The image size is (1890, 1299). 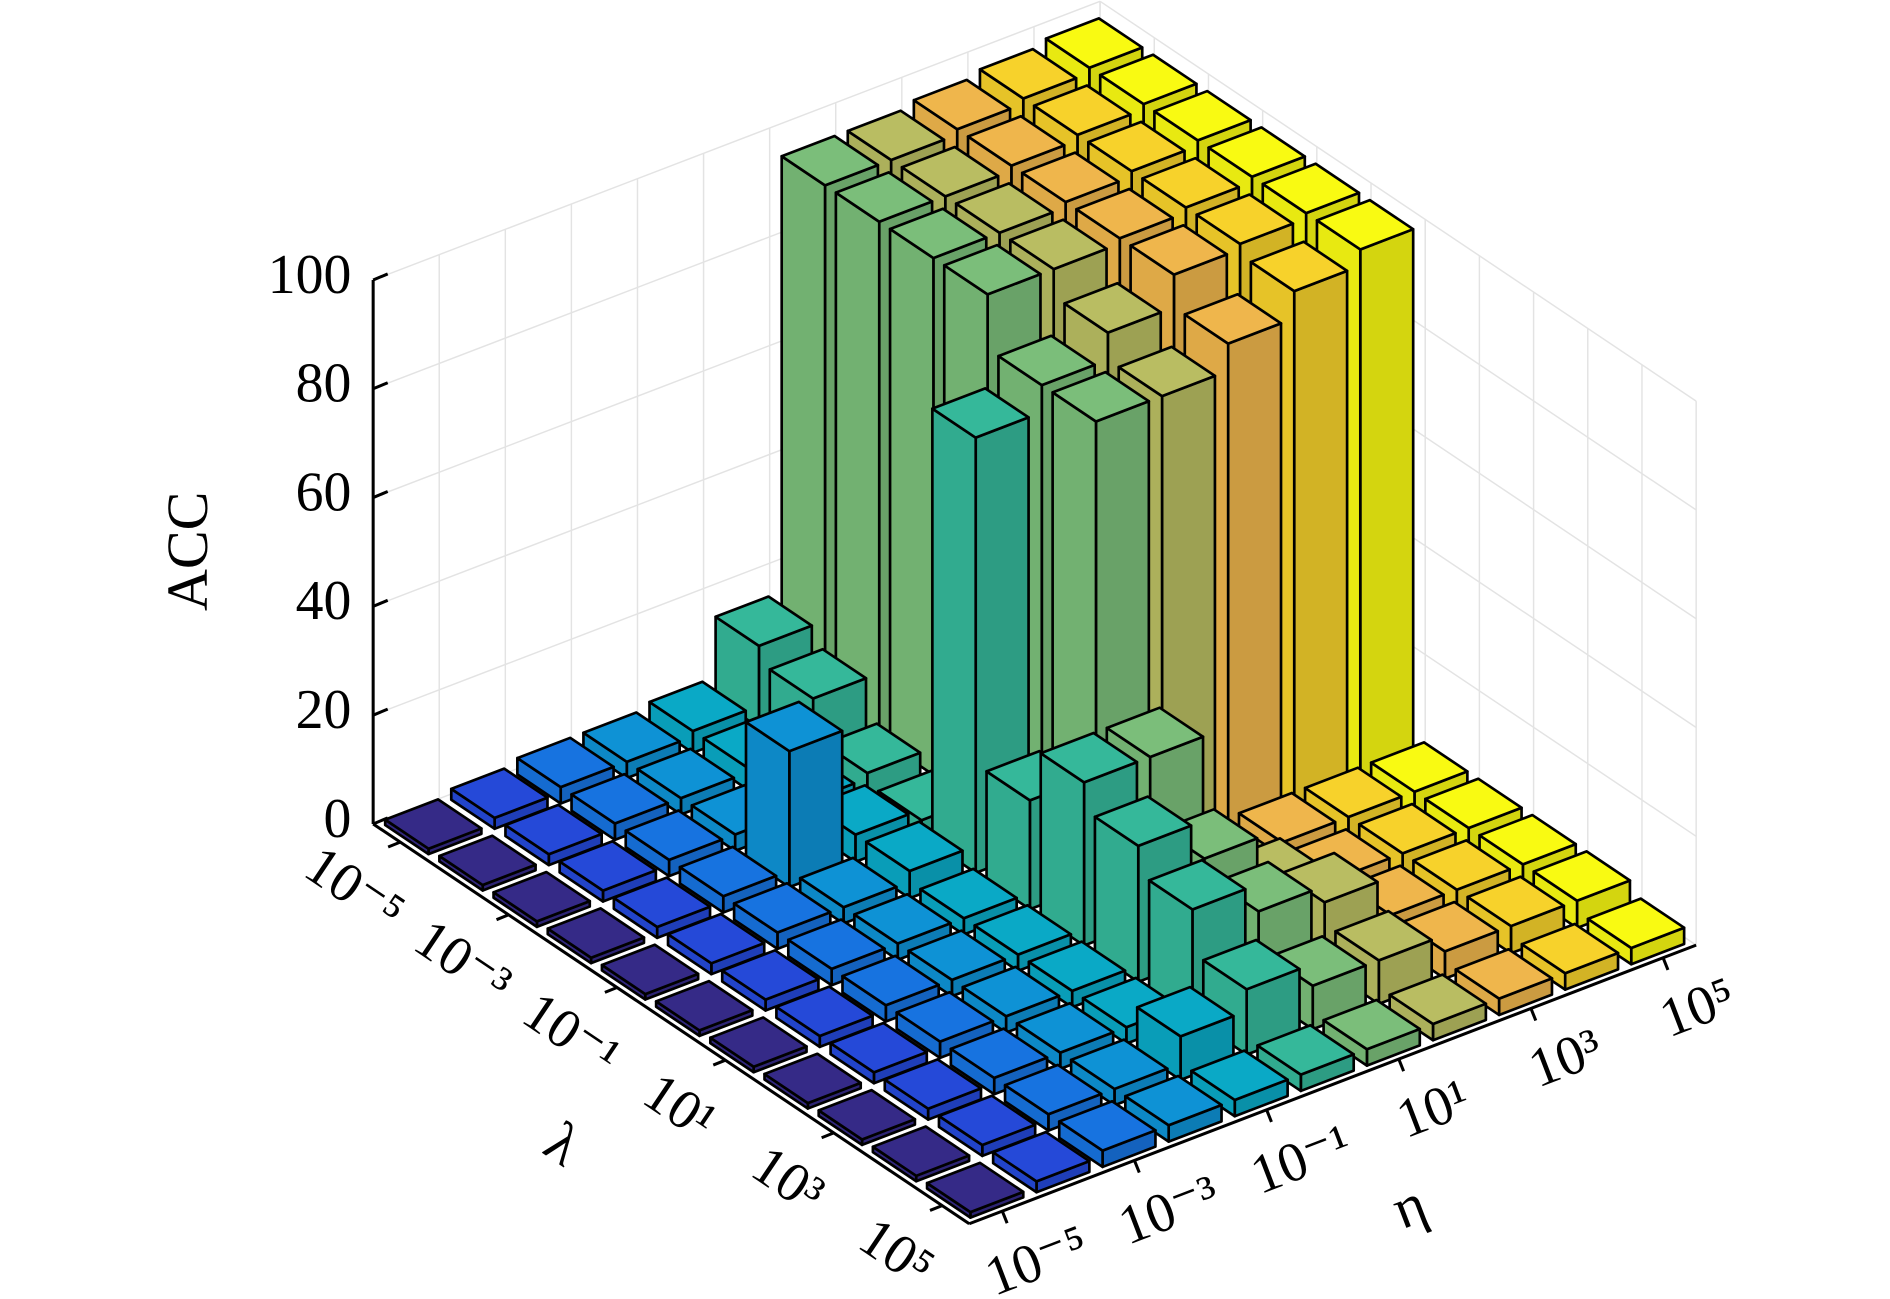 I want to click on z-tick-label: 60, so click(x=324, y=492).